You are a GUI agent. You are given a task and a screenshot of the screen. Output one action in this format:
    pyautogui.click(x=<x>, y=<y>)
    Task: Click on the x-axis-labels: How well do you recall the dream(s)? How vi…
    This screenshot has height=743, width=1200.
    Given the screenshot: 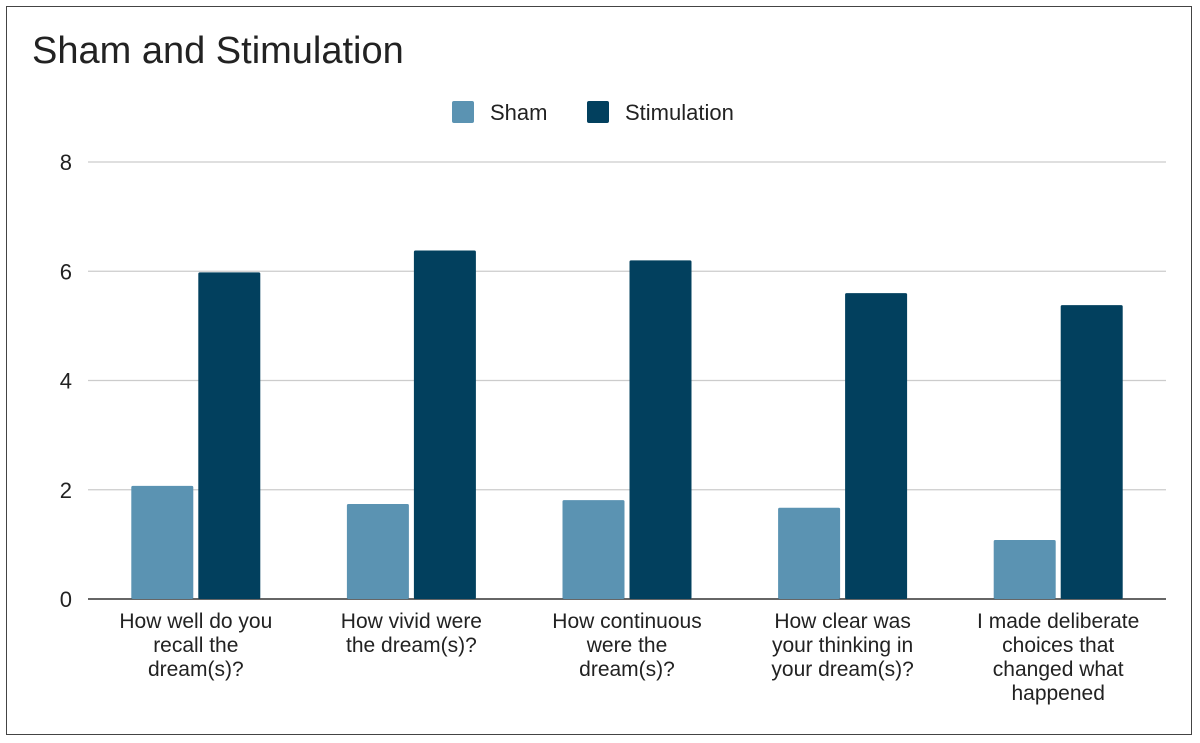 What is the action you would take?
    pyautogui.click(x=629, y=657)
    